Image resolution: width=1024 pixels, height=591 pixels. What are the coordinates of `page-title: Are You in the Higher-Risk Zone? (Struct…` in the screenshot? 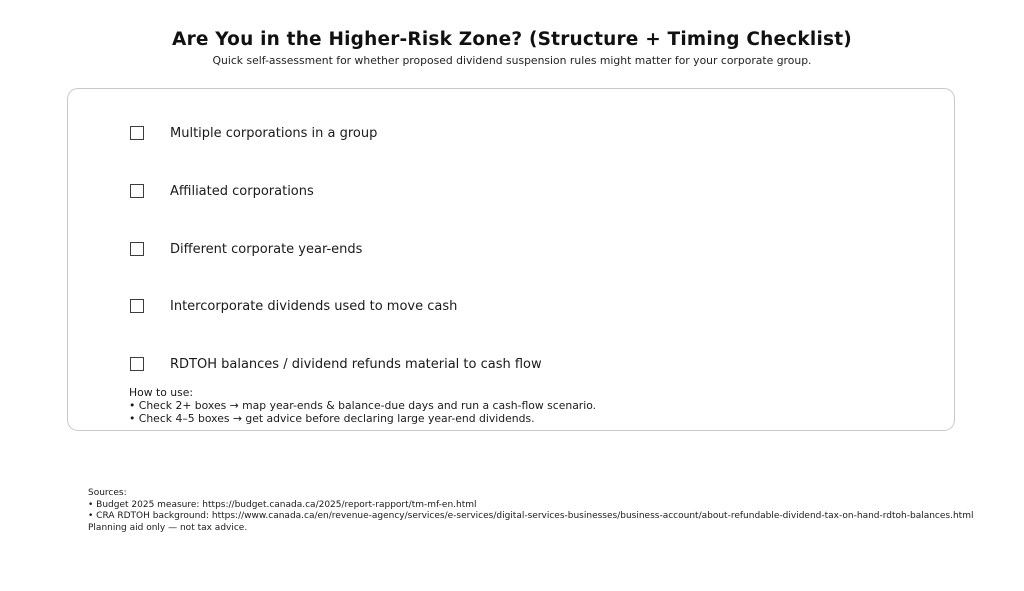 It's located at (512, 39).